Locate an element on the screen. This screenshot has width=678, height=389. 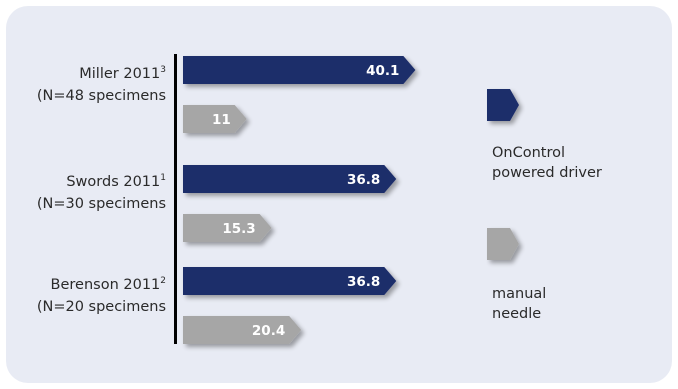
data-label-series-2-category-2: 15.3 is located at coordinates (238, 229).